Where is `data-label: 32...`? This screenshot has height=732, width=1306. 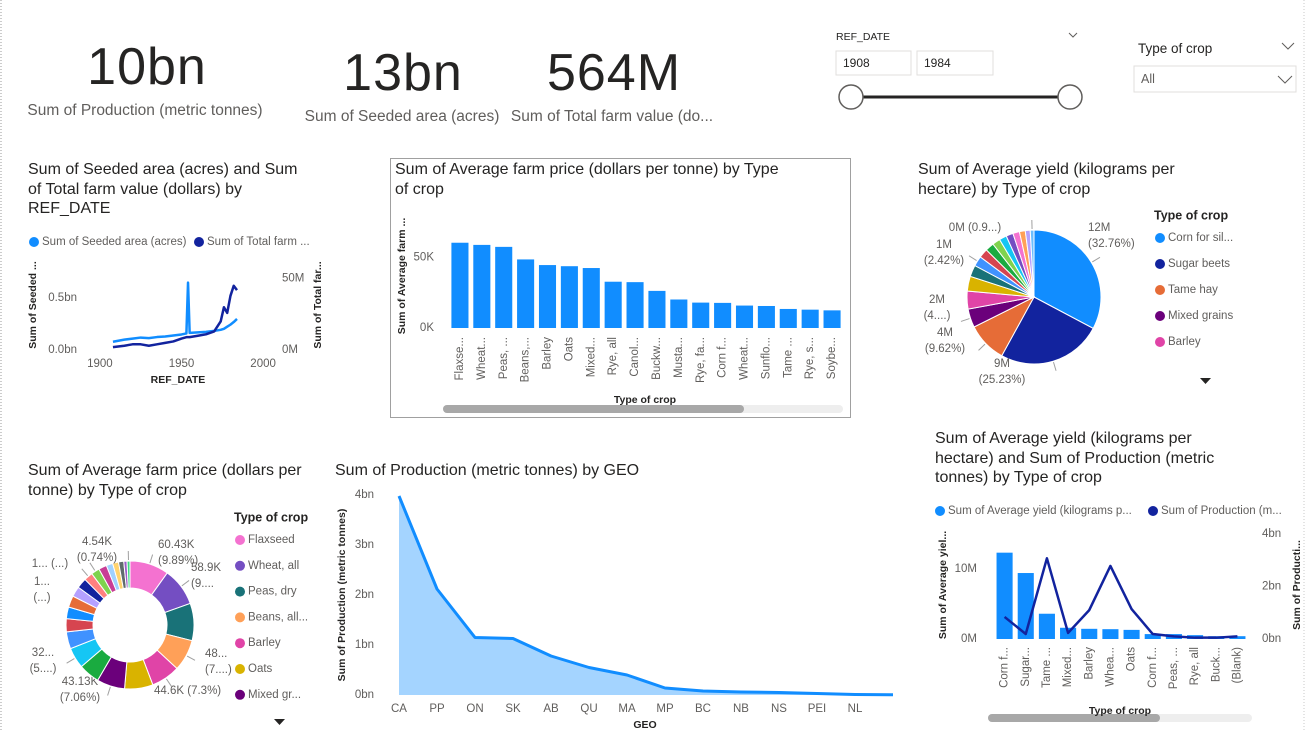 data-label: 32... is located at coordinates (43, 653).